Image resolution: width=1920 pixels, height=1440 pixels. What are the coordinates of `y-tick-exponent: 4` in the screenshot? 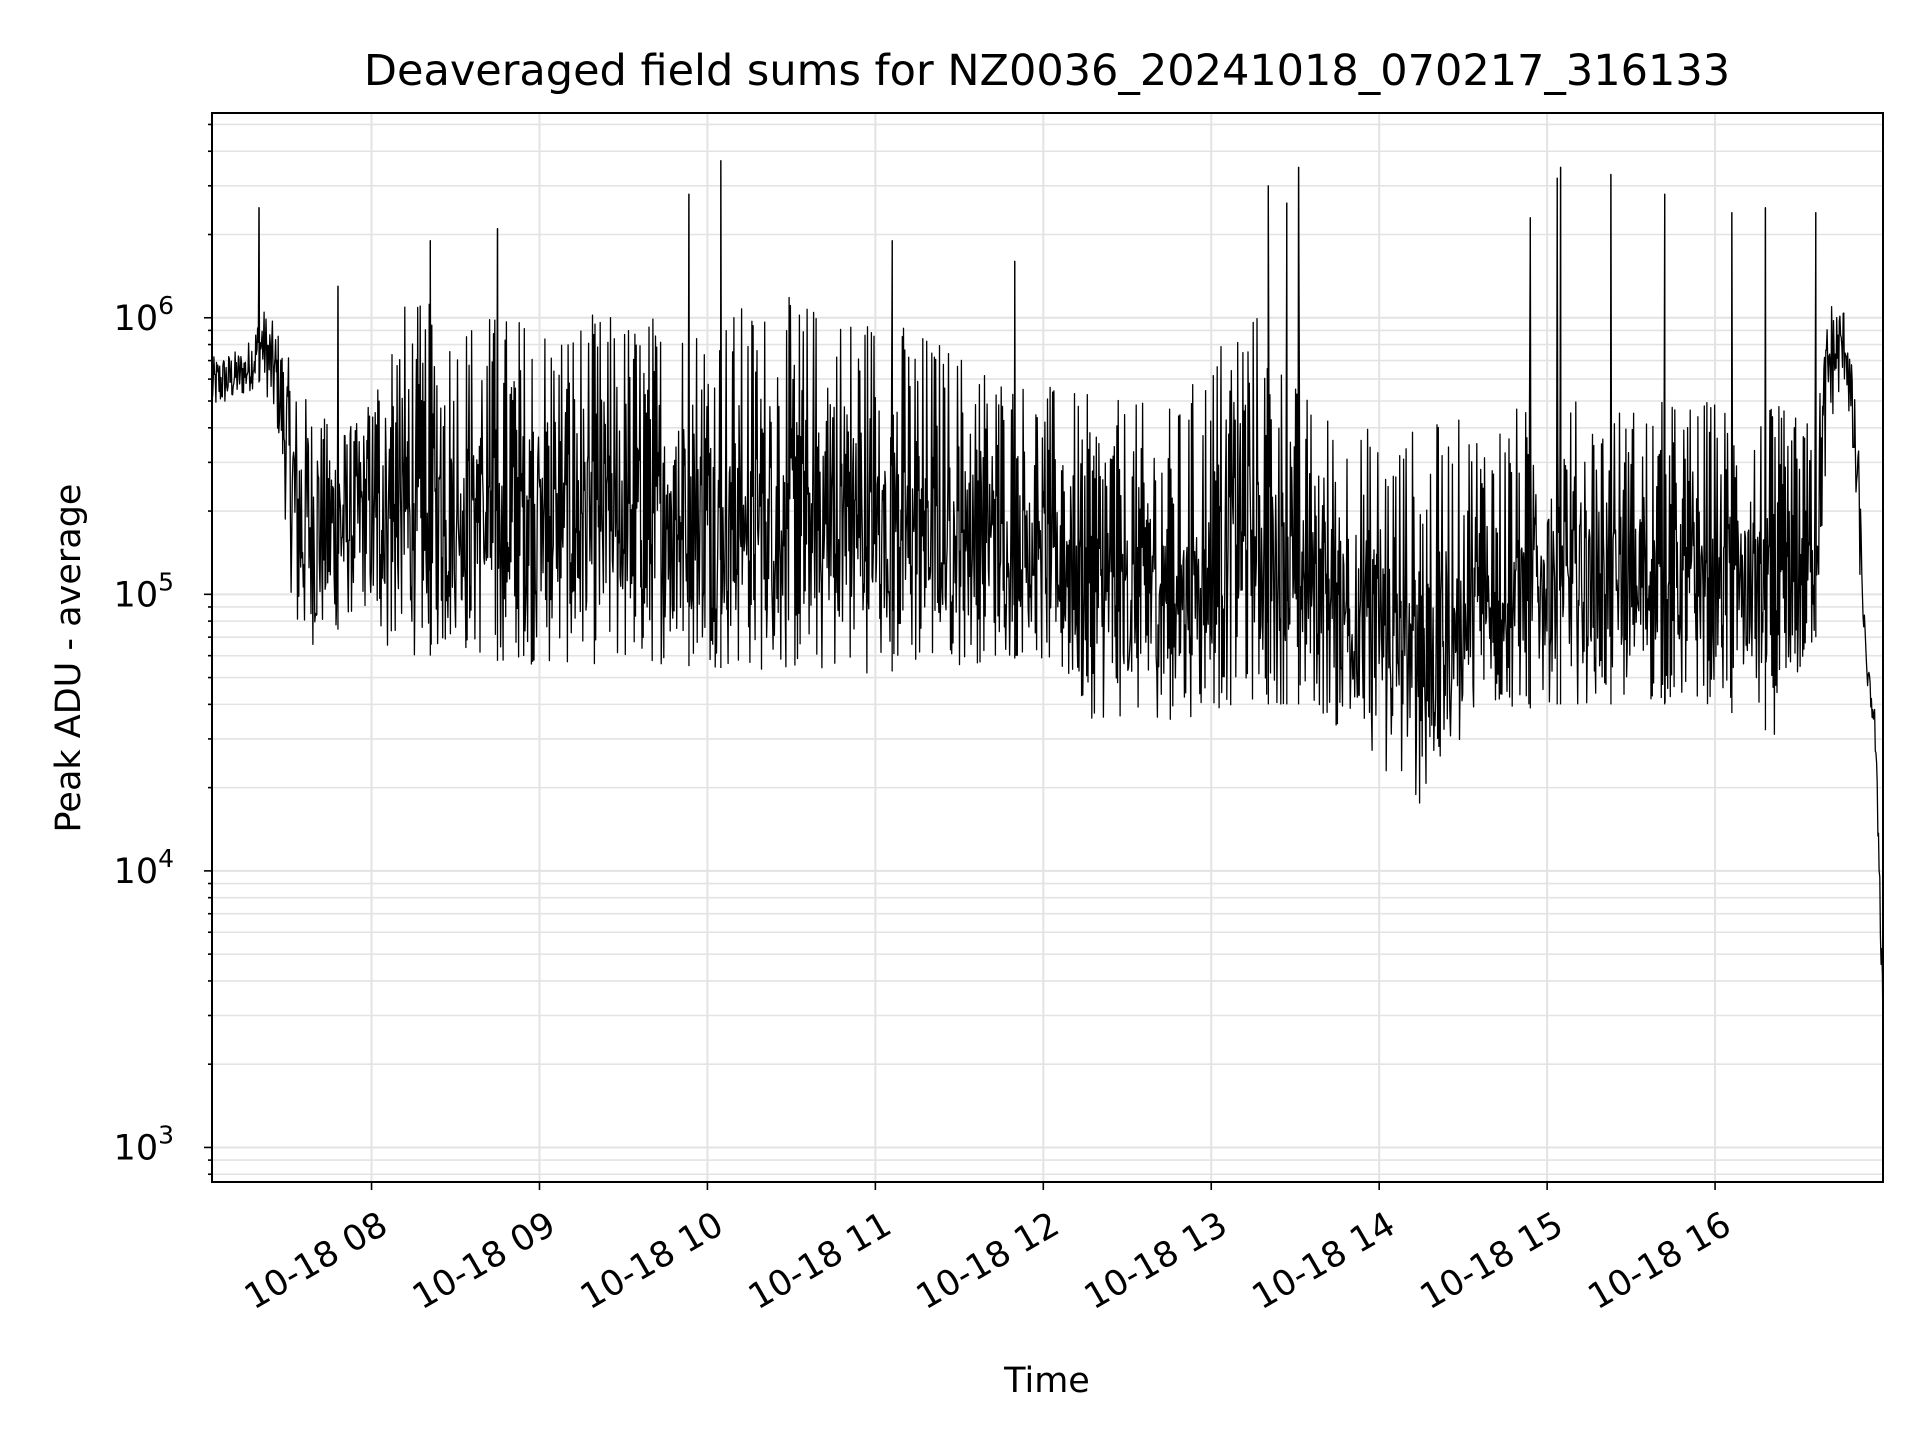 It's located at (166, 858).